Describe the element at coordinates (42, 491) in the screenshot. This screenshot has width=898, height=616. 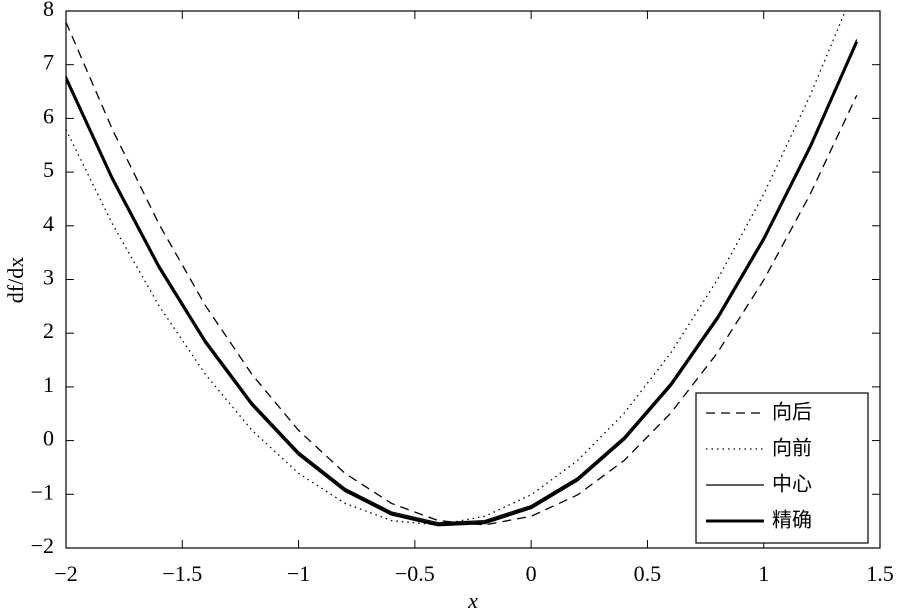
I see `y-tick-label: −1` at that location.